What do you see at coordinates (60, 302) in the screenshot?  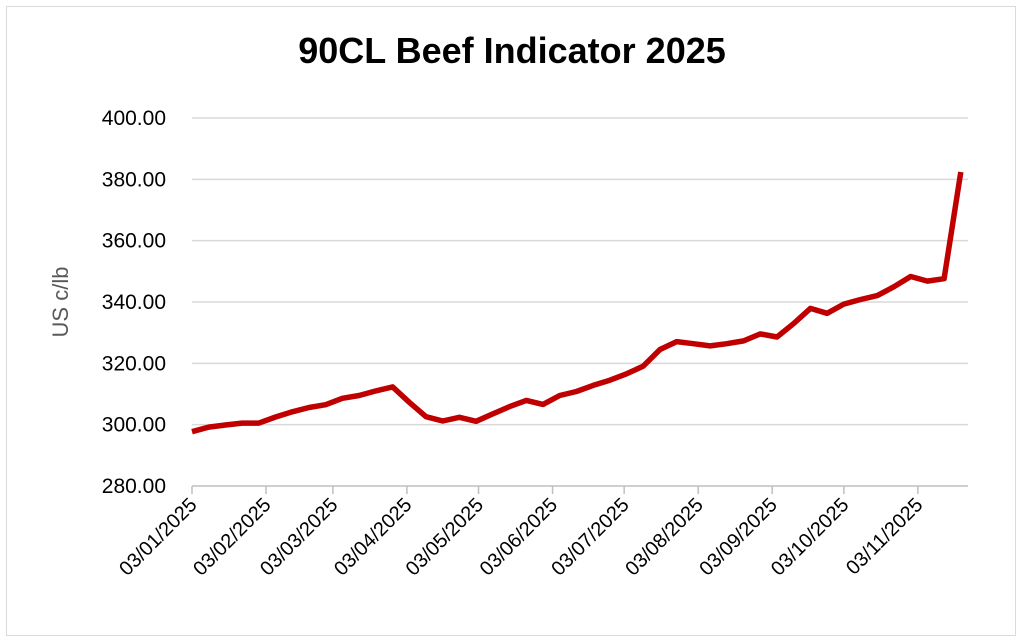 I see `y-axis-label: US c/lb` at bounding box center [60, 302].